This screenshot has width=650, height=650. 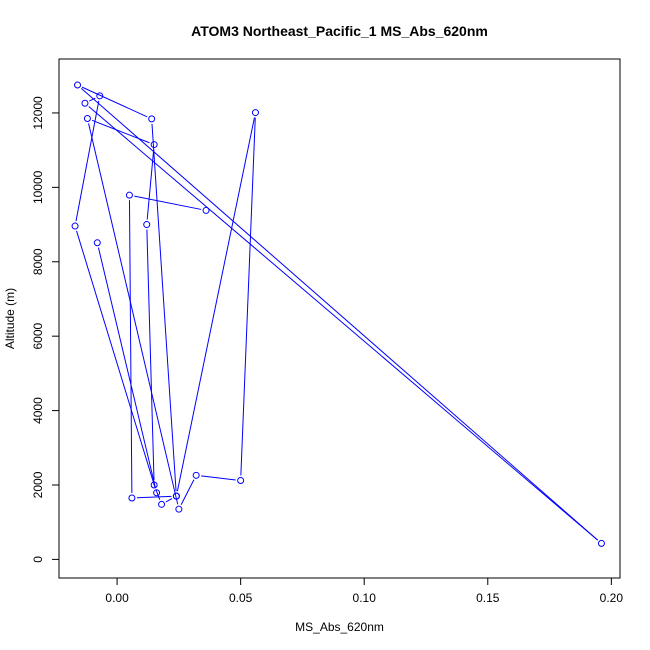 I want to click on x-tick-label: 0.10, so click(x=365, y=598).